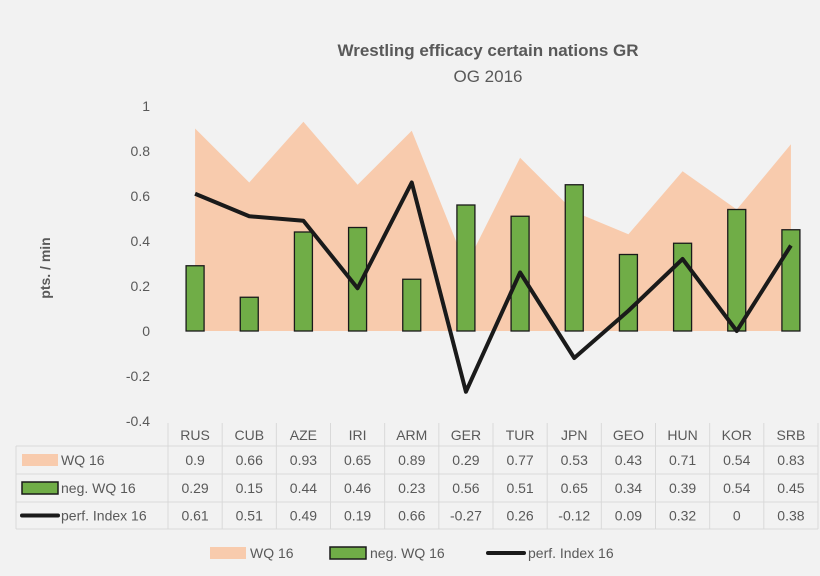 This screenshot has width=820, height=576. What do you see at coordinates (411, 460) in the screenshot?
I see `table-cell: 0.89` at bounding box center [411, 460].